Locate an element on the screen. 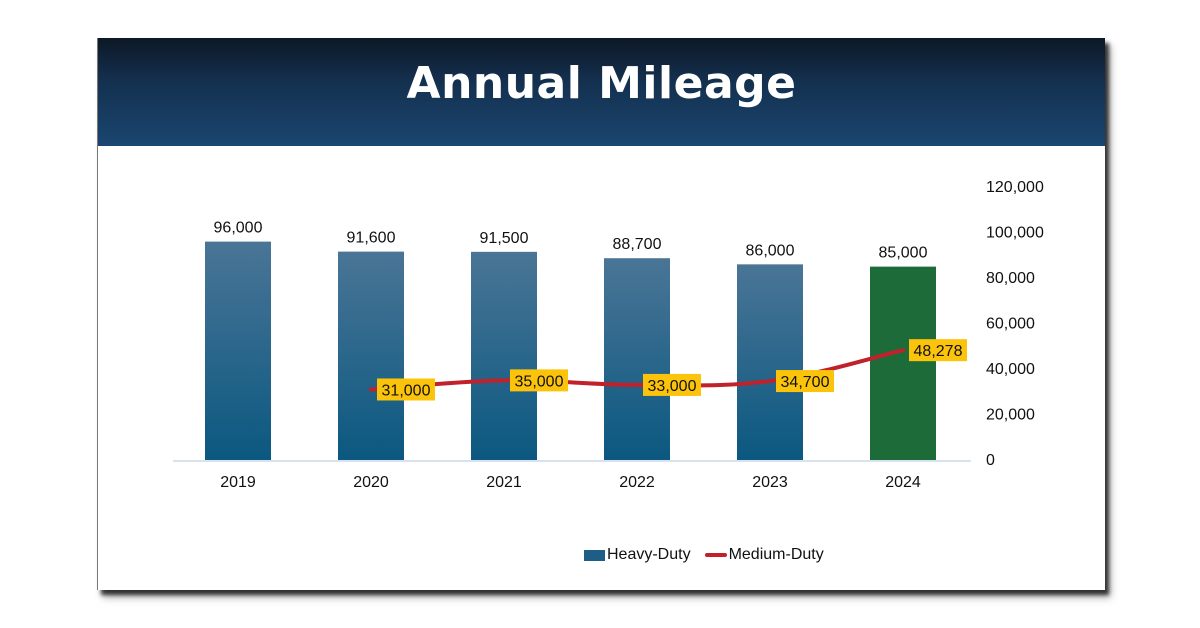  y-tick-label: 120,000 is located at coordinates (1015, 187).